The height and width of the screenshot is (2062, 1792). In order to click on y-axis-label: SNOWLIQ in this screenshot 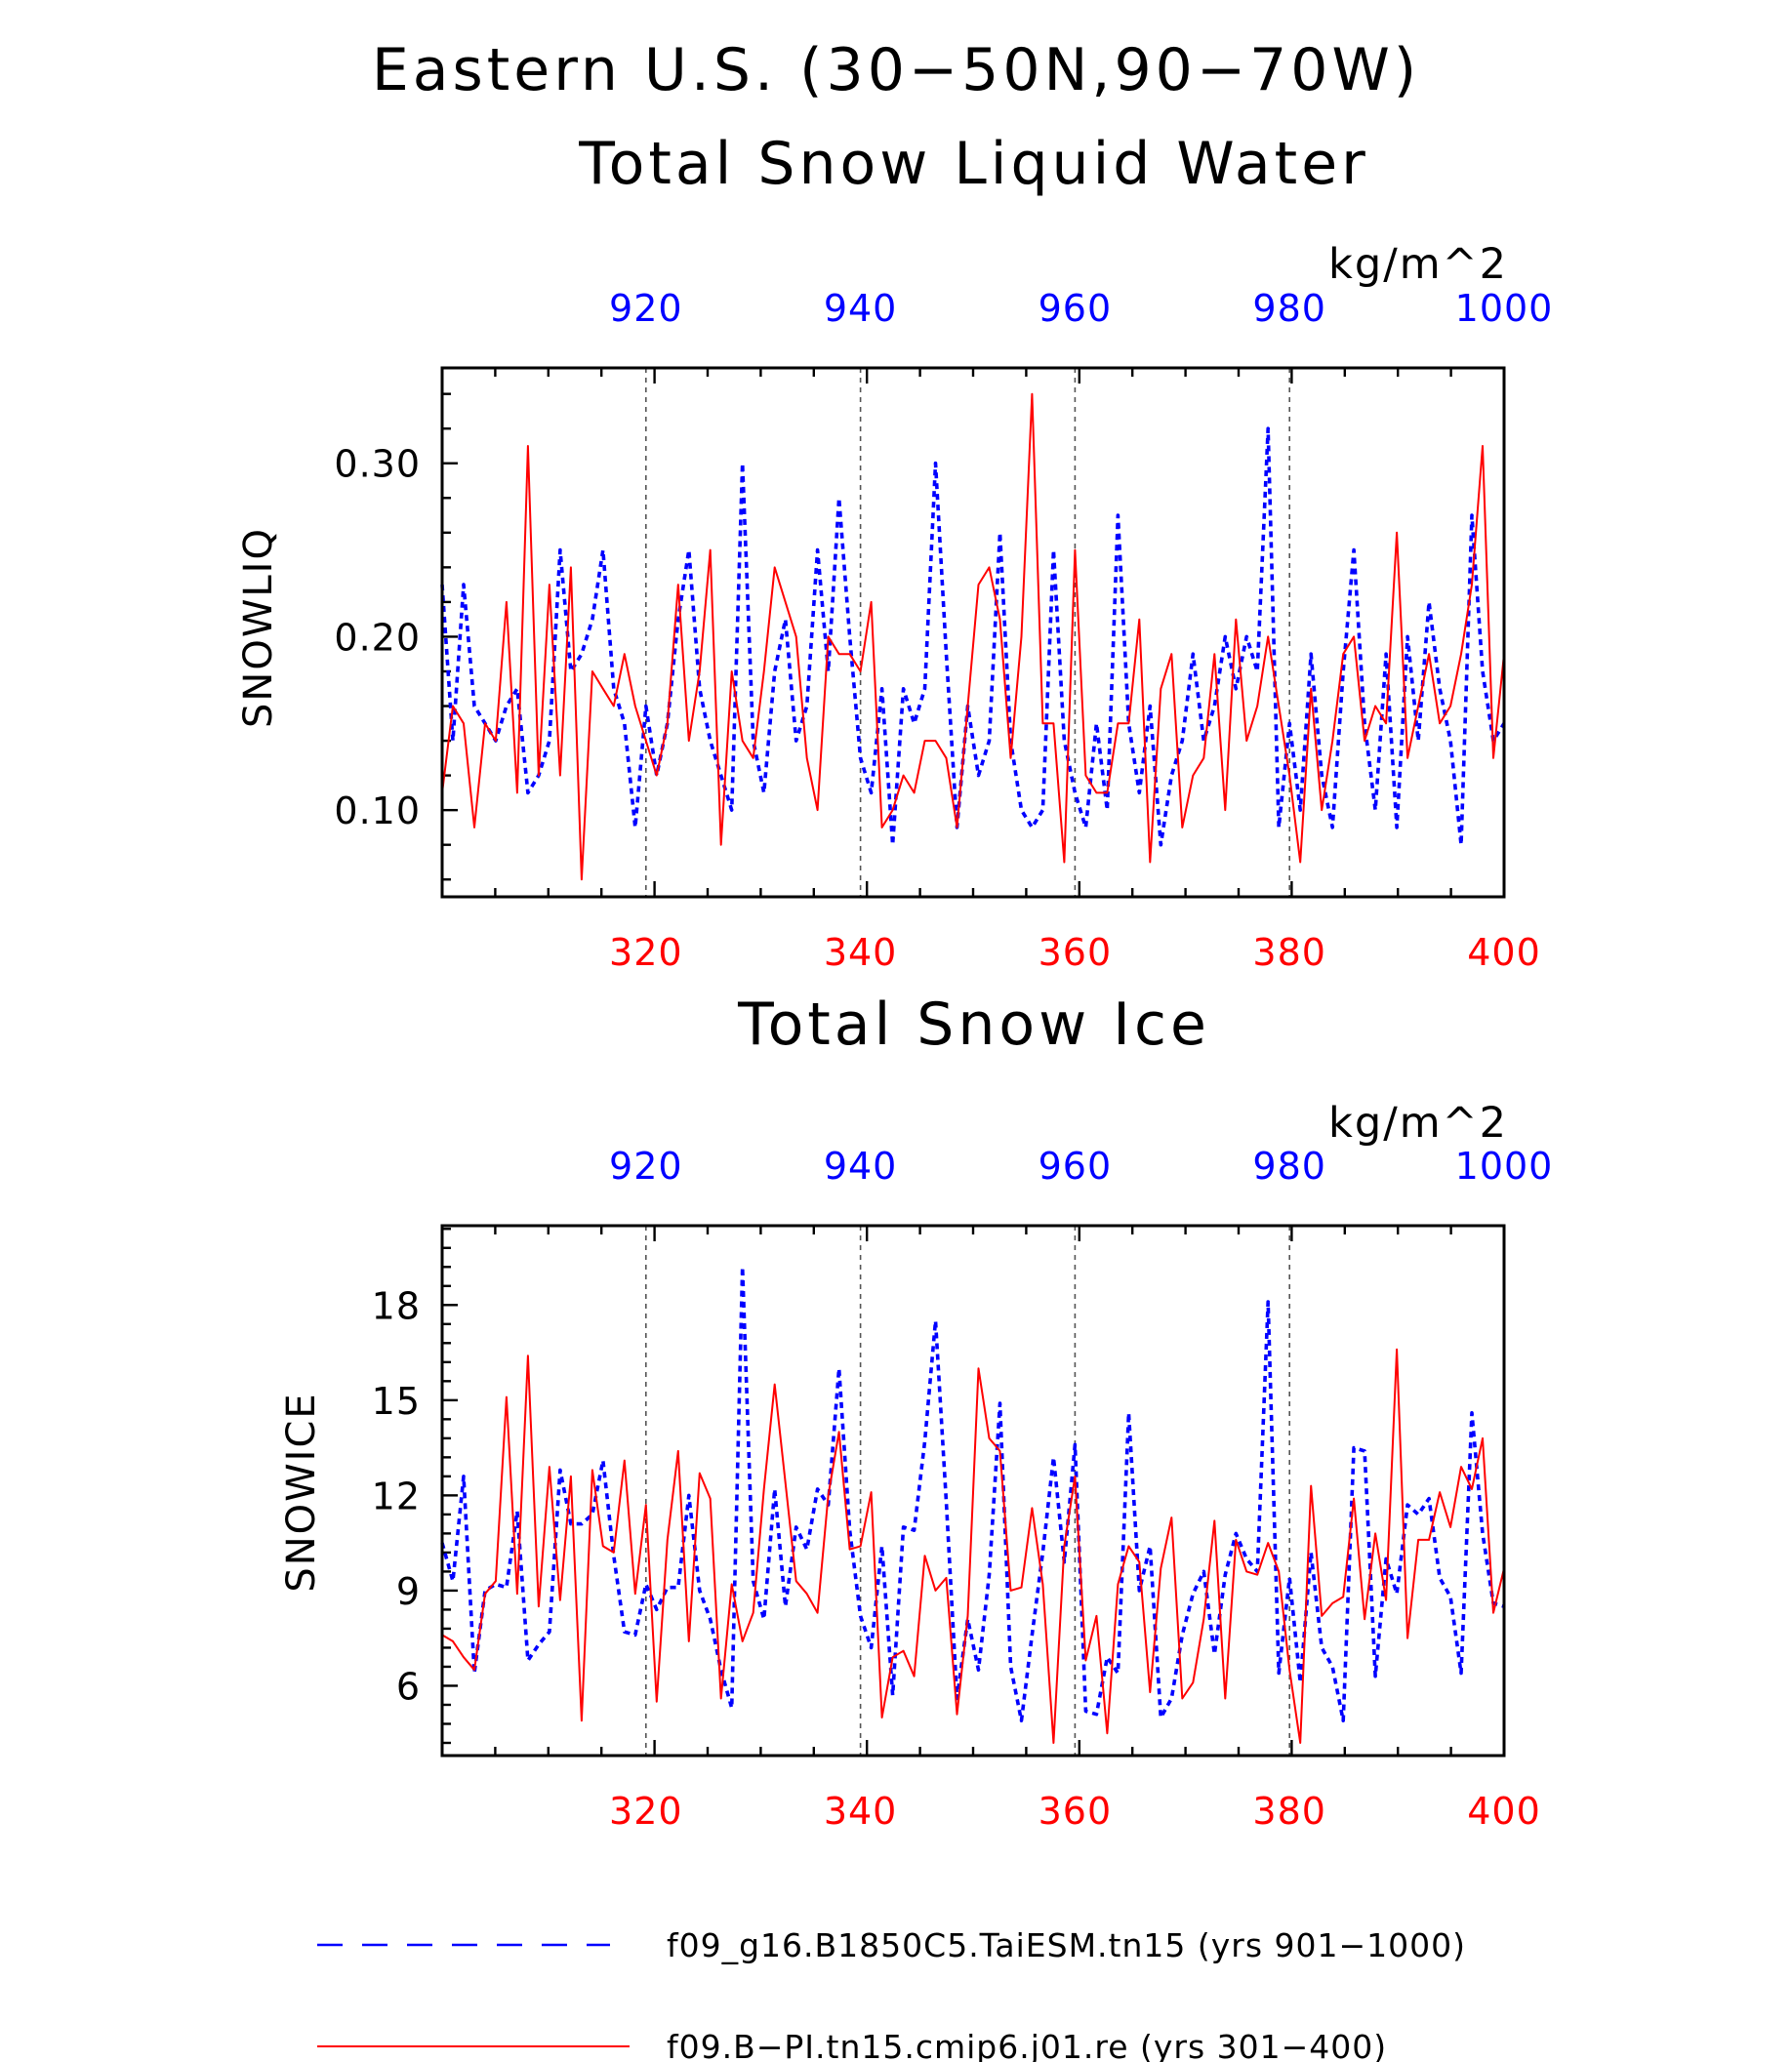, I will do `click(258, 627)`.